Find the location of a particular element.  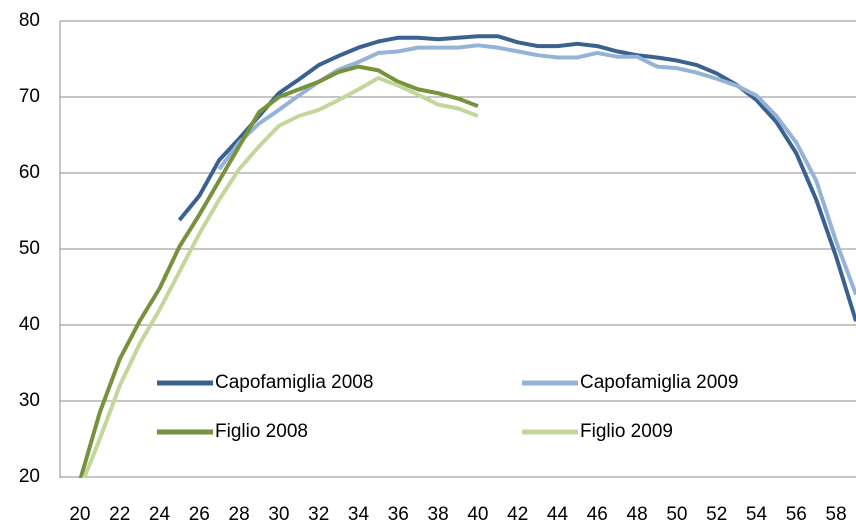

legend-label: Capofamiglia 2009 is located at coordinates (659, 382).